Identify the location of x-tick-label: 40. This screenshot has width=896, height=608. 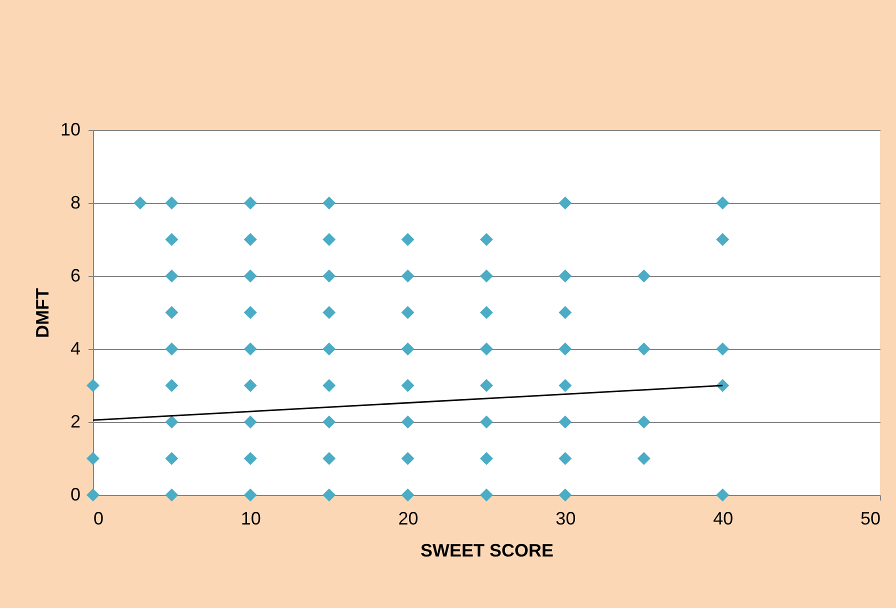
(723, 518).